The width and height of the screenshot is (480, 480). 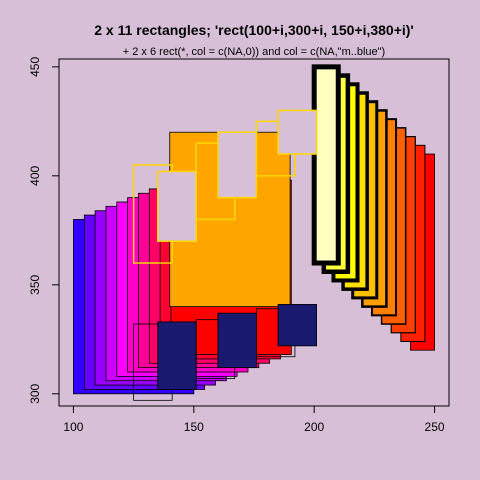 I want to click on x-tick-label: 100, so click(x=73, y=427).